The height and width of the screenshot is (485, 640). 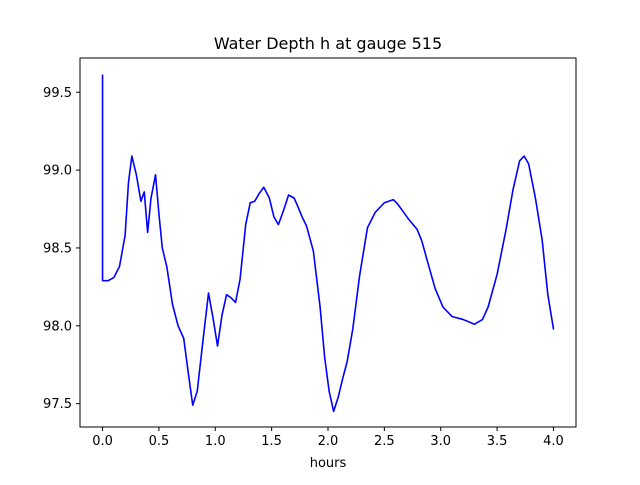 I want to click on x-axis-label: hours, so click(x=328, y=463).